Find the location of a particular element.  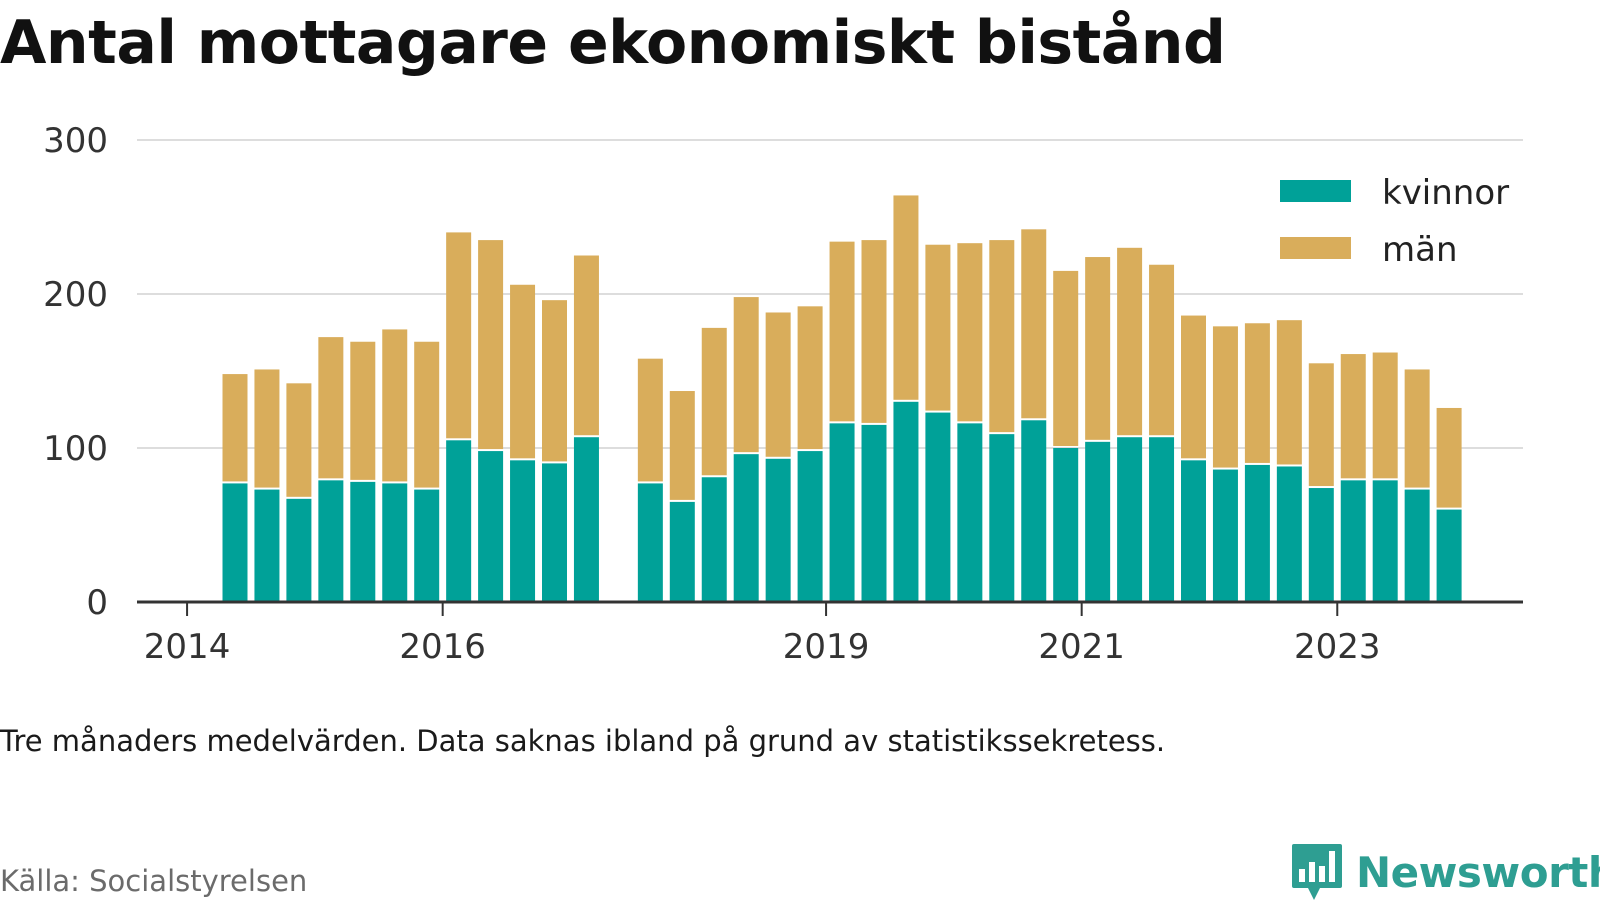

chart-title: Antal mottagare ekonomiskt bistånd is located at coordinates (613, 43).